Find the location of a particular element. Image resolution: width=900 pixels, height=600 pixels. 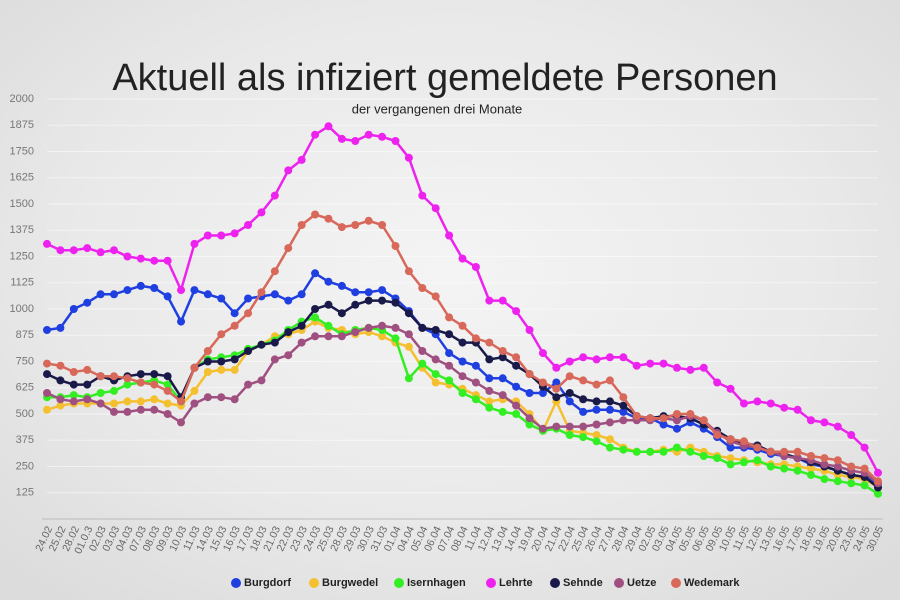

y-tick-label: 2000 is located at coordinates (22, 99).